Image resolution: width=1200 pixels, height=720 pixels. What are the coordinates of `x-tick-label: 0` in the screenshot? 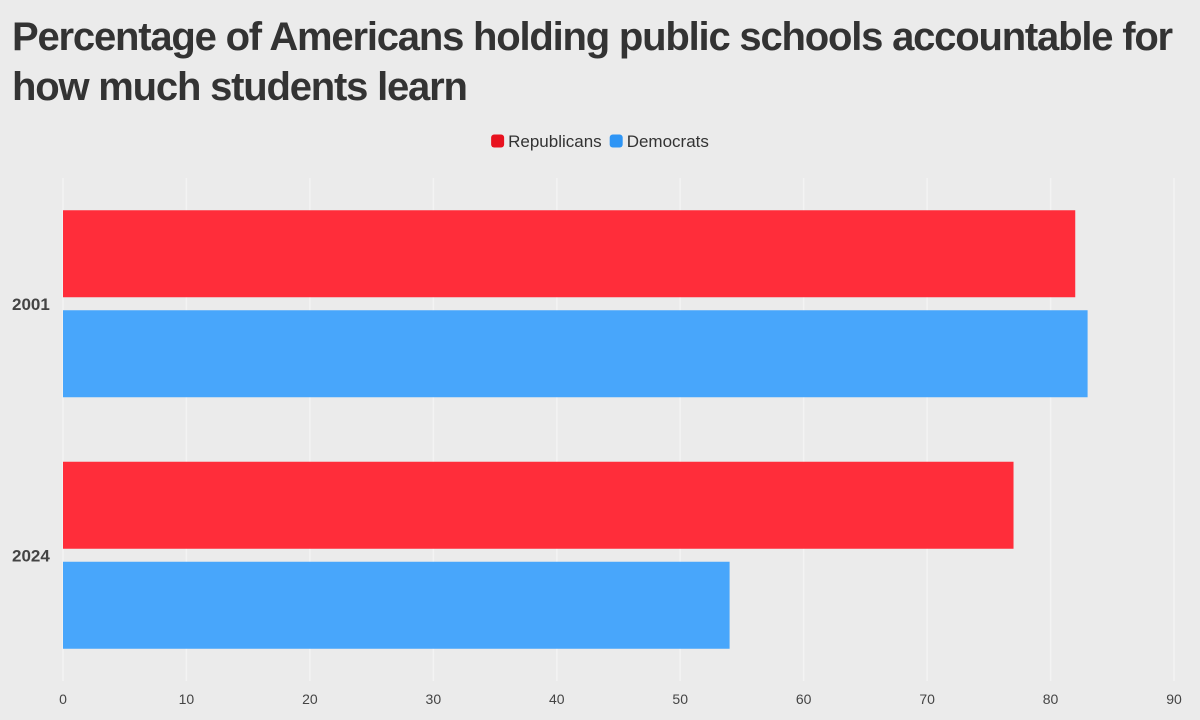 It's located at (63, 699).